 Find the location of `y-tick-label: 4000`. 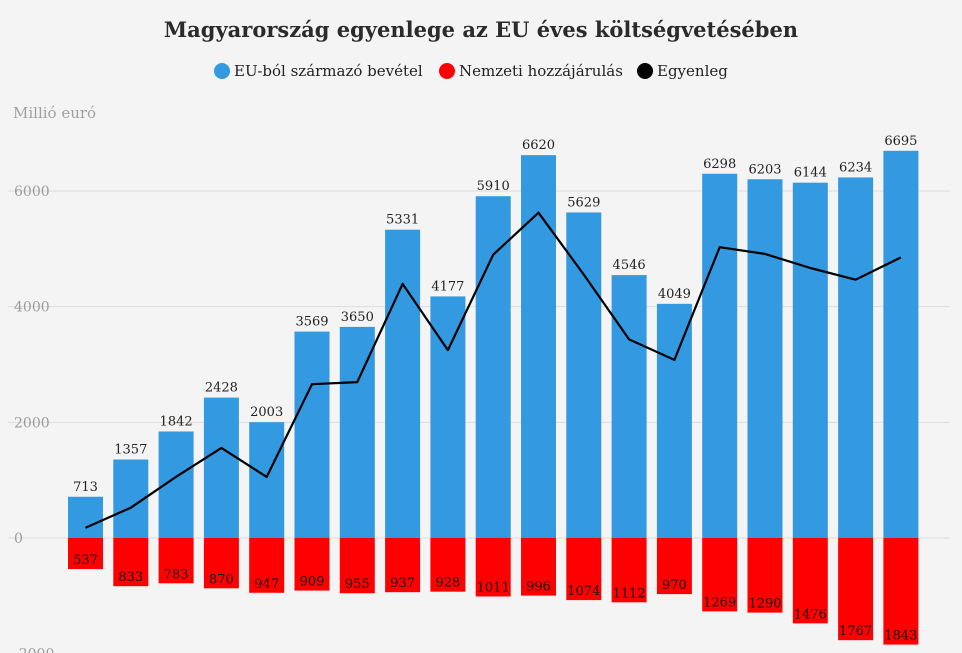

y-tick-label: 4000 is located at coordinates (32, 308).